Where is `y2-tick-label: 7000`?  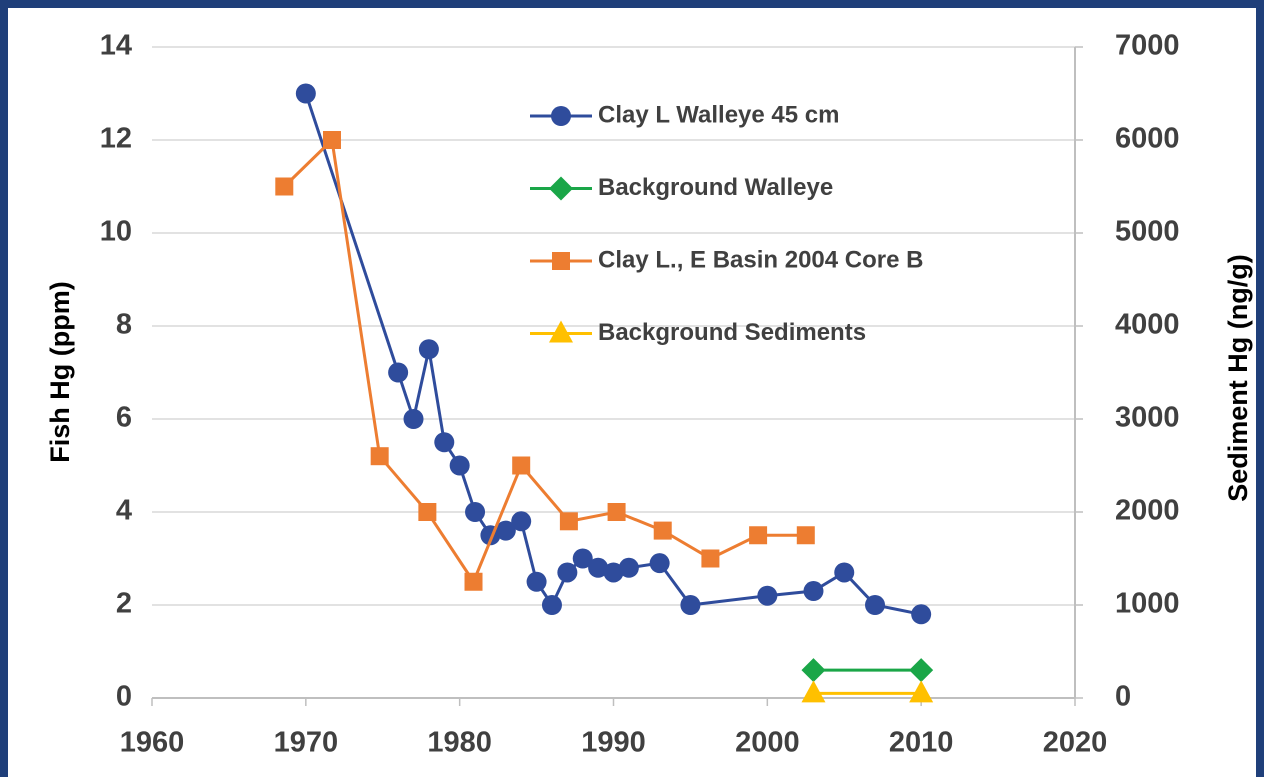 y2-tick-label: 7000 is located at coordinates (1147, 46).